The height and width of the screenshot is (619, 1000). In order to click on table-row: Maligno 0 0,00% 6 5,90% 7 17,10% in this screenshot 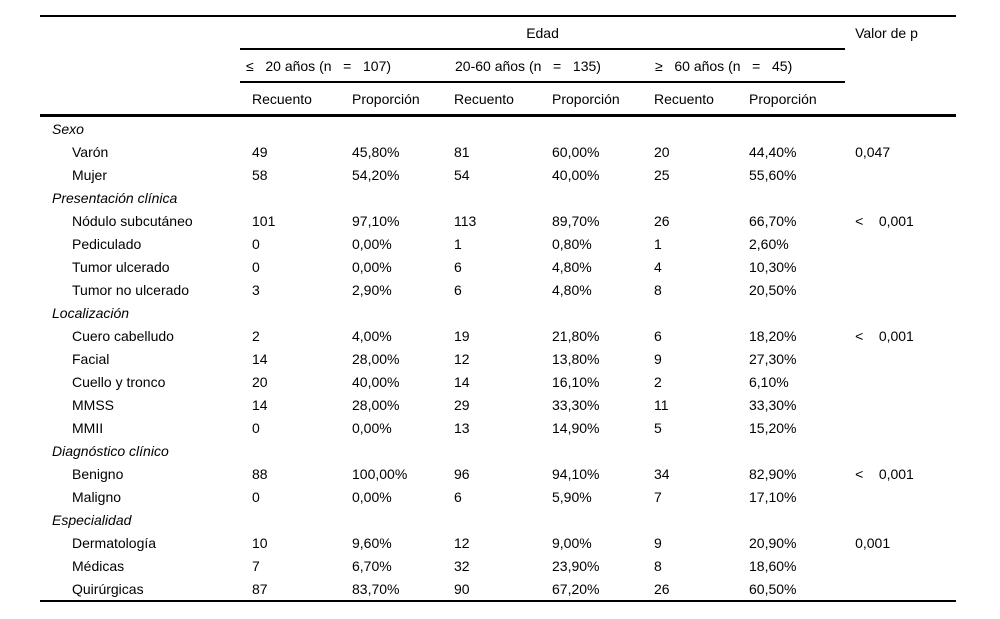, I will do `click(498, 496)`.